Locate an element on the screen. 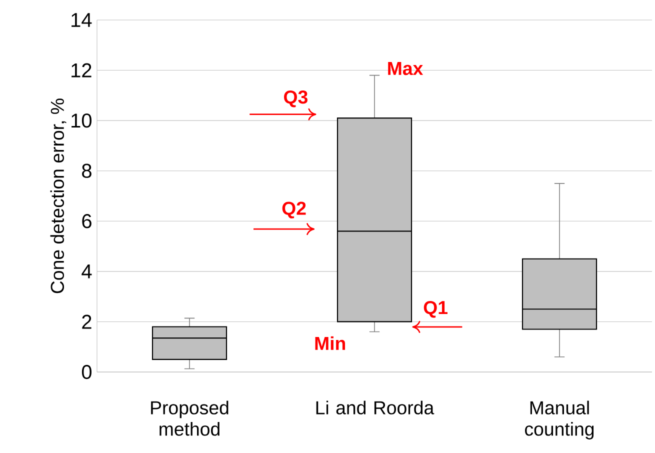 The width and height of the screenshot is (655, 453). annotation: Min is located at coordinates (330, 343).